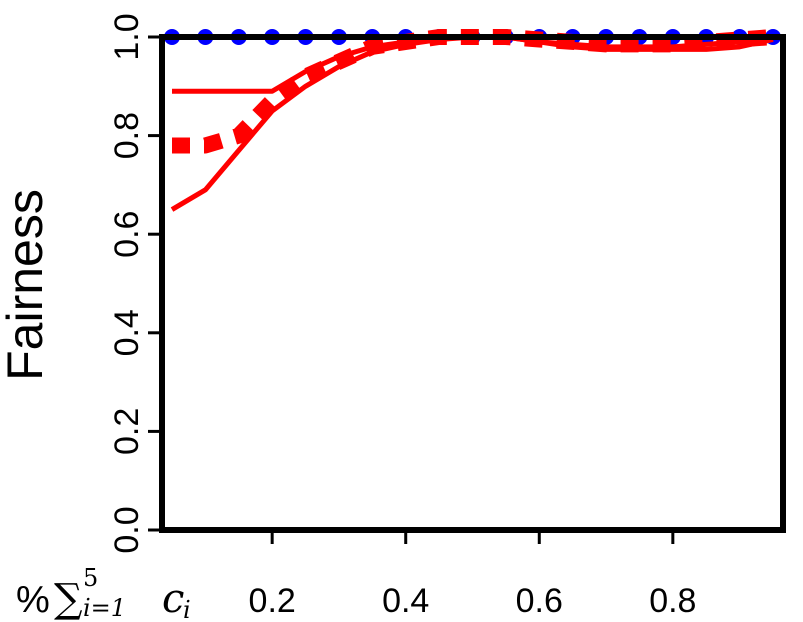  What do you see at coordinates (272, 601) in the screenshot?
I see `x-tick-label: 0.2` at bounding box center [272, 601].